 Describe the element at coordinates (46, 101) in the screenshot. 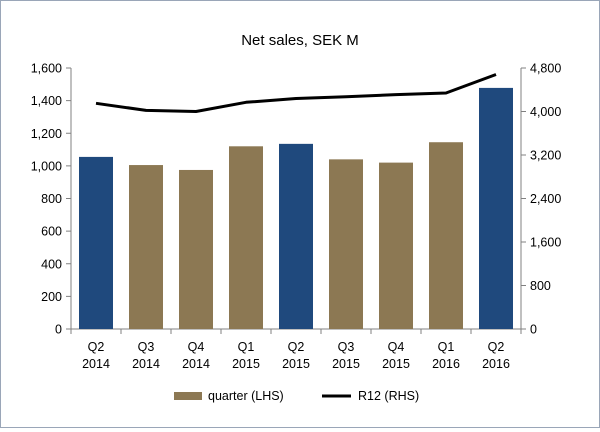

I see `left-tick-label: 1,400` at that location.